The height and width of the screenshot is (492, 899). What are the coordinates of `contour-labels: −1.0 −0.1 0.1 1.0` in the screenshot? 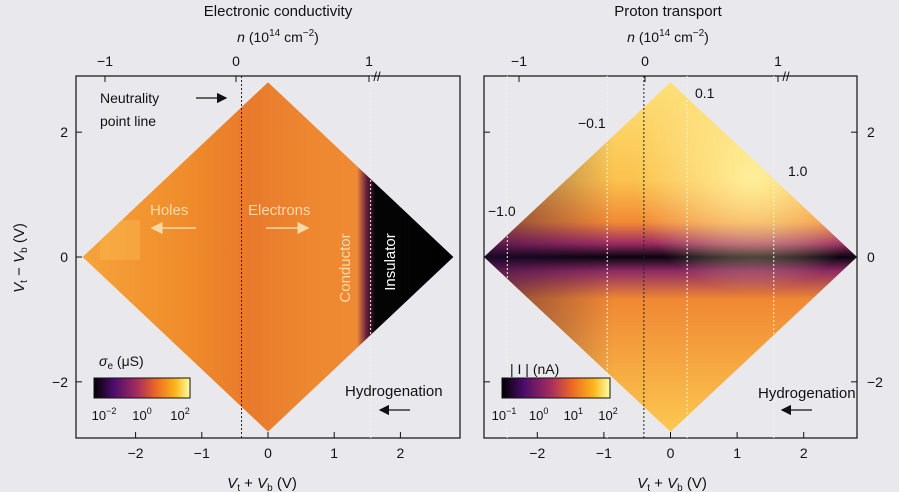 It's located at (648, 152).